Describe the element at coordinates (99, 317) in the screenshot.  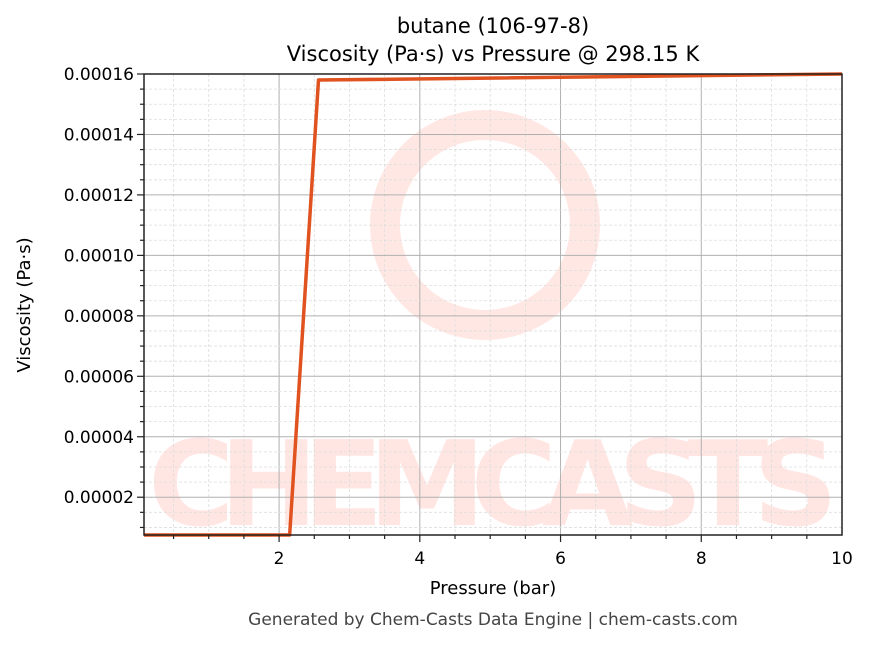
I see `y-tick-label: 0.00008` at that location.